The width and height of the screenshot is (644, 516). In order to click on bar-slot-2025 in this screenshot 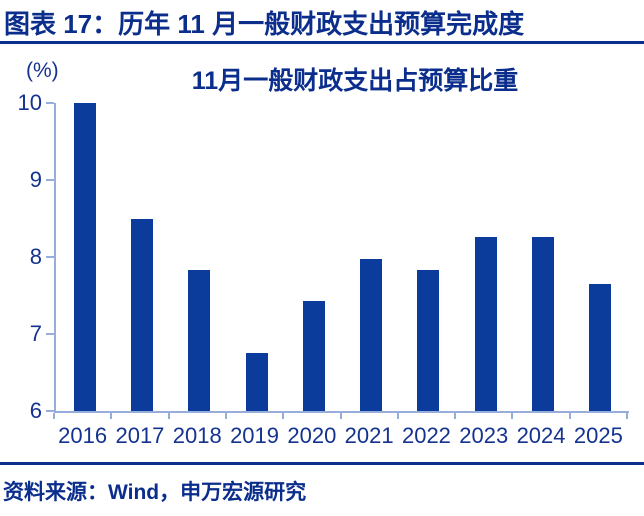, I will do `click(600, 257)`.